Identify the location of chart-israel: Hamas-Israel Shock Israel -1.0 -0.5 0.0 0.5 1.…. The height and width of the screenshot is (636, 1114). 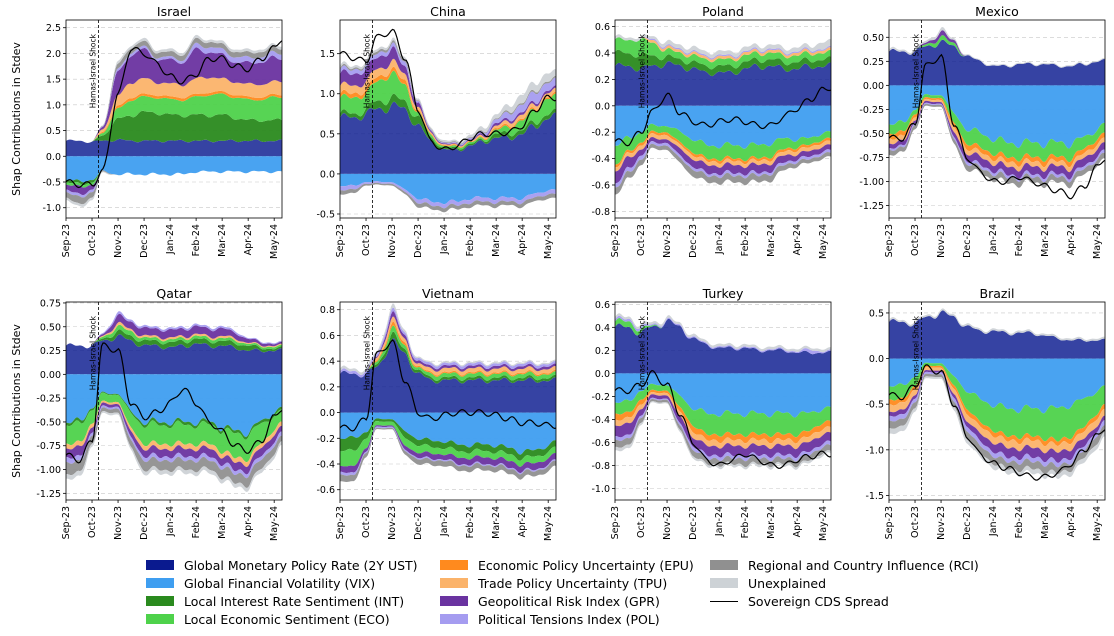
(146, 131).